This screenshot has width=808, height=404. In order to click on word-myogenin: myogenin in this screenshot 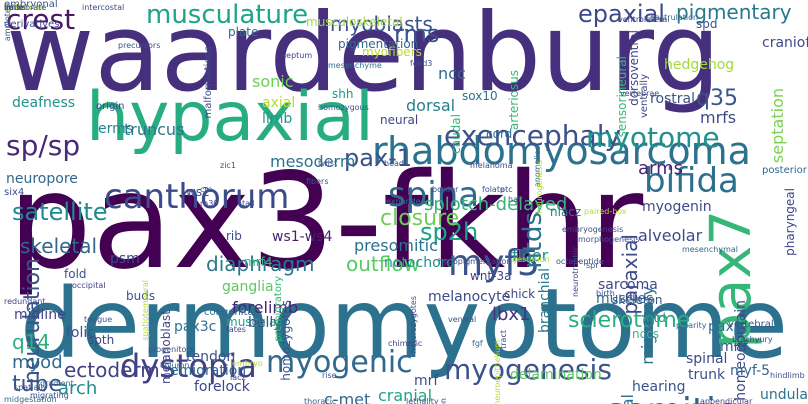, I will do `click(677, 207)`.